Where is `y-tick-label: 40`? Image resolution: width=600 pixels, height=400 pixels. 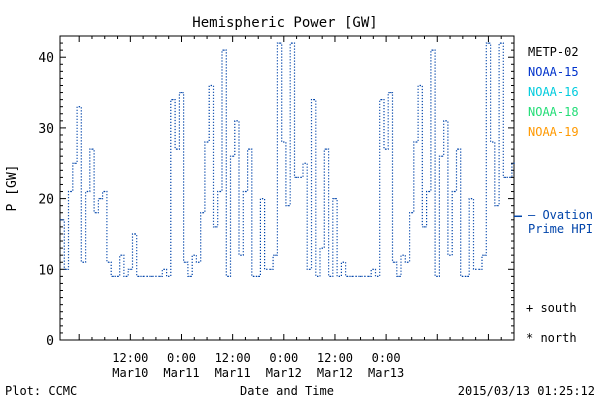
y-tick-label: 40 is located at coordinates (46, 58).